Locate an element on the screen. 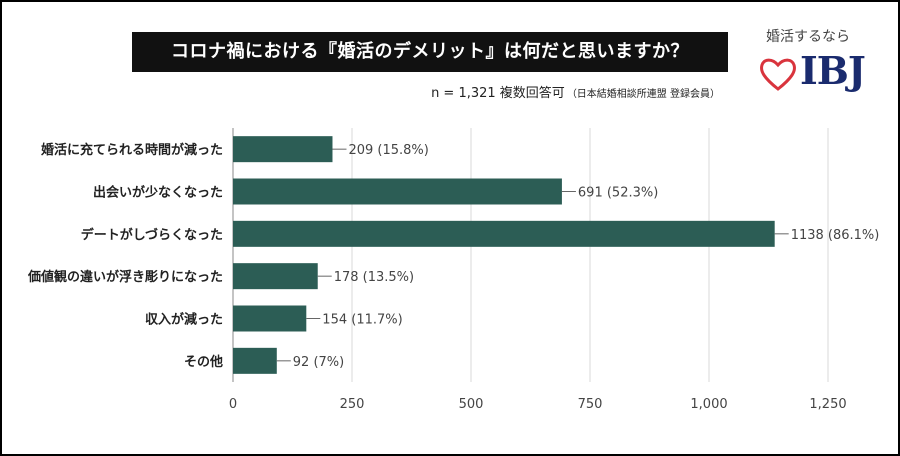  x-tick-label: 750 is located at coordinates (590, 404).